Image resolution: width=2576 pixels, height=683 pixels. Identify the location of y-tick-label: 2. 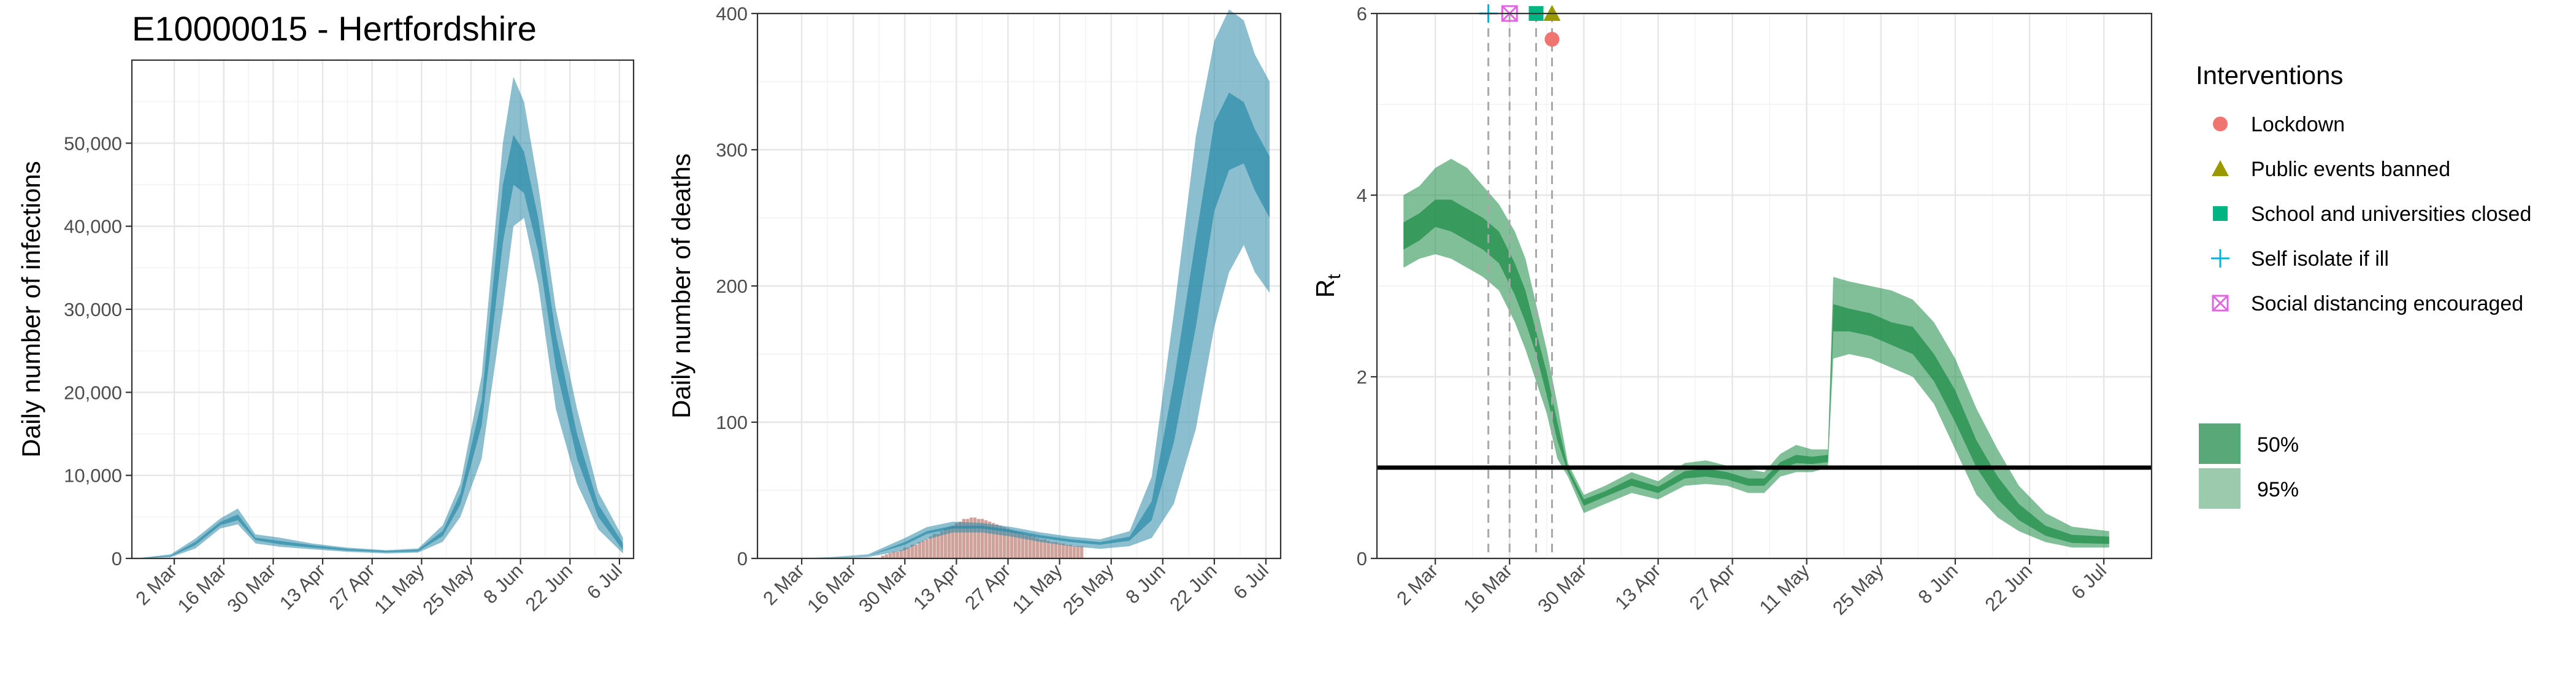
(1362, 377).